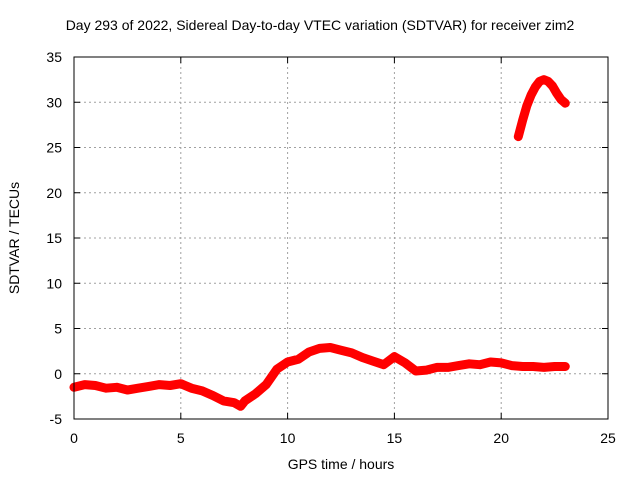 The height and width of the screenshot is (480, 640). I want to click on x-axis-label: GPS time / hours, so click(341, 464).